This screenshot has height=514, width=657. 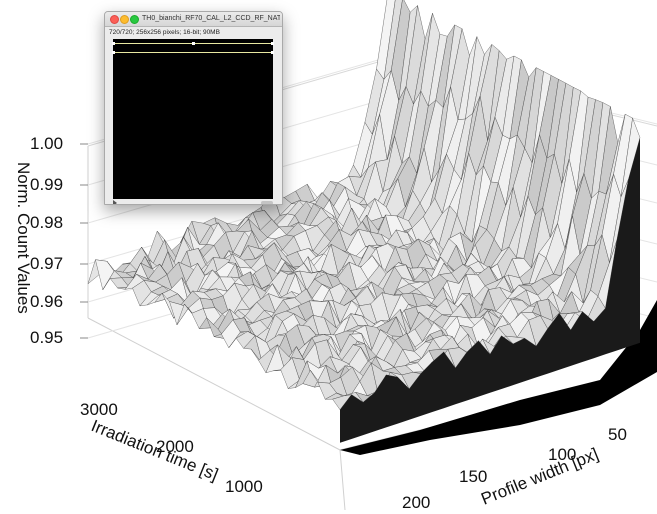 What do you see at coordinates (46, 184) in the screenshot?
I see `z-tick-label: 0.99` at bounding box center [46, 184].